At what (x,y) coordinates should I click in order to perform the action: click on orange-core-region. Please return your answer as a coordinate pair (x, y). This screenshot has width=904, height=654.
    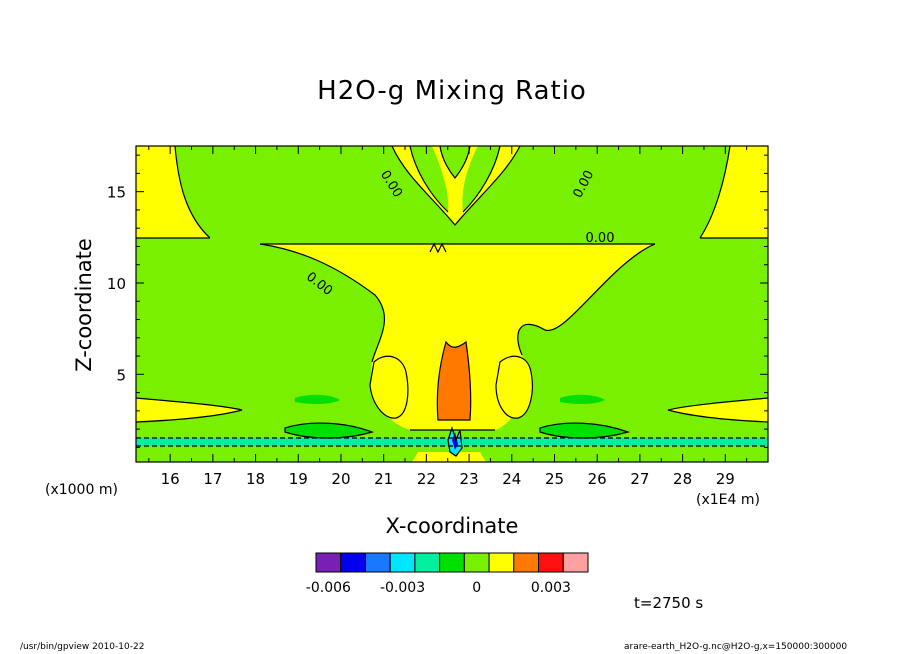
    Looking at the image, I should click on (454, 381).